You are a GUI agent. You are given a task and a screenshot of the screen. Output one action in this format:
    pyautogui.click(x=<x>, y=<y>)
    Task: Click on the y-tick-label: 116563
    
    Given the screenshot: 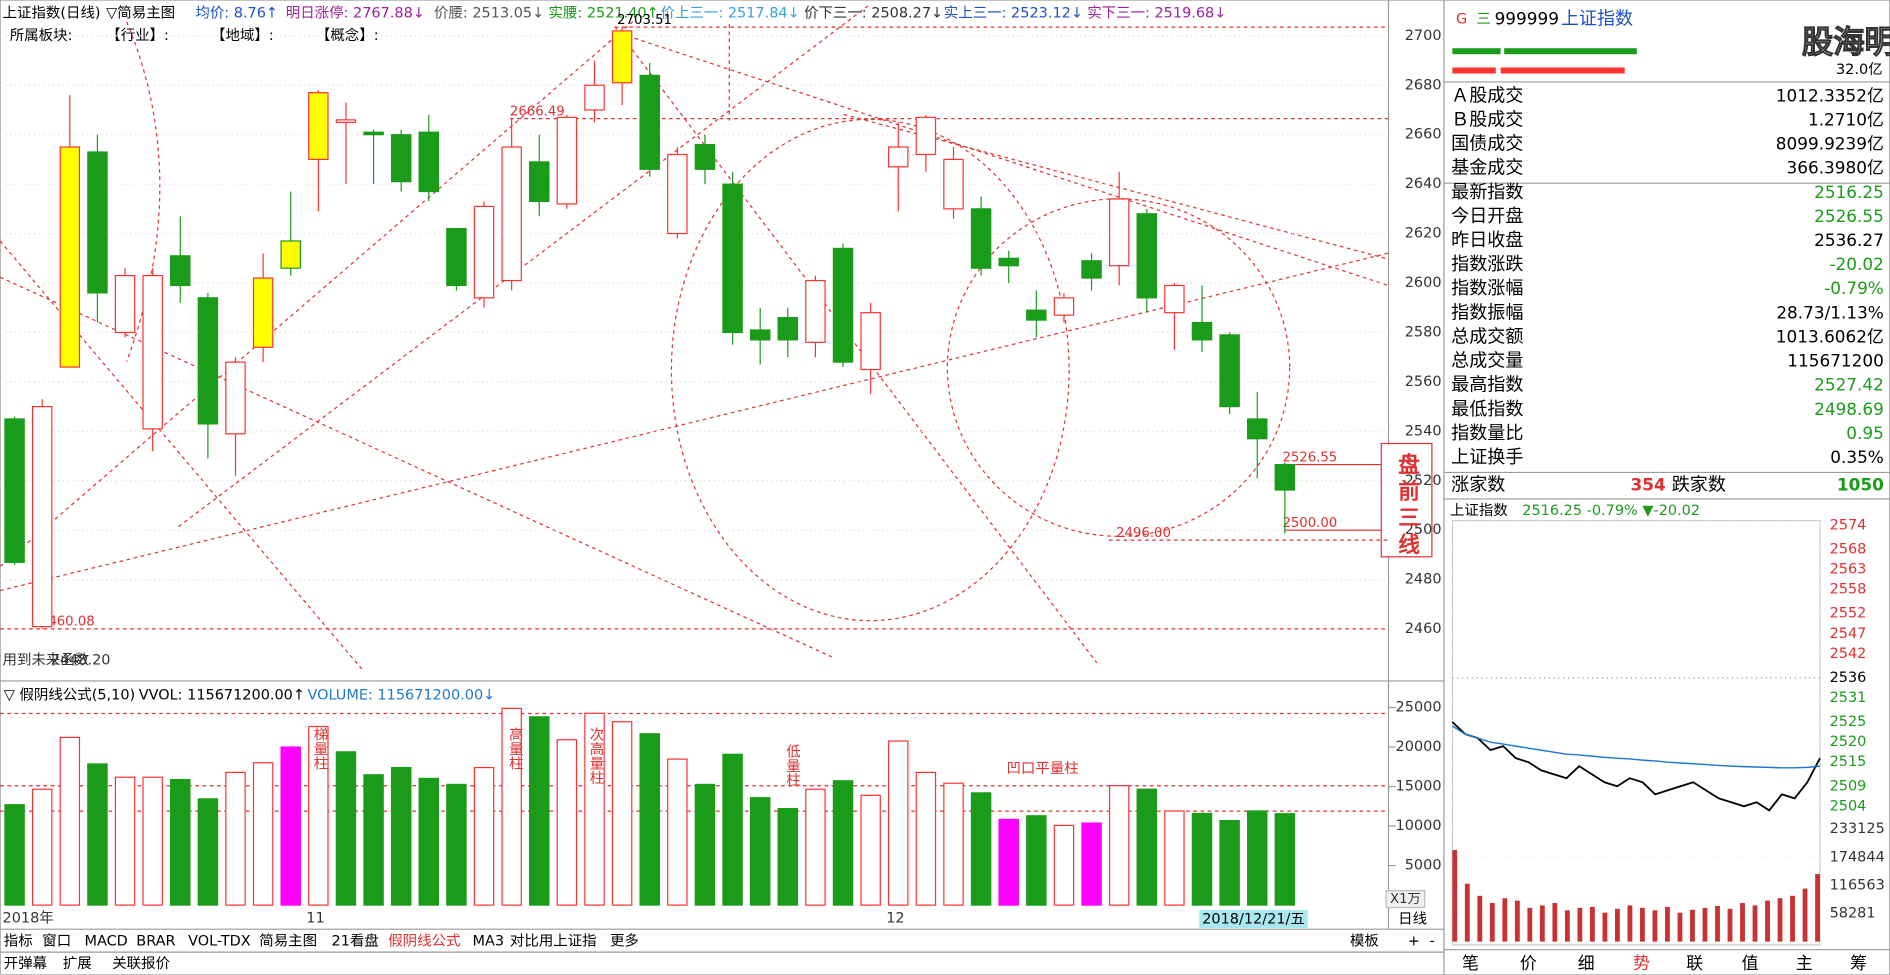 What is the action you would take?
    pyautogui.click(x=1857, y=885)
    